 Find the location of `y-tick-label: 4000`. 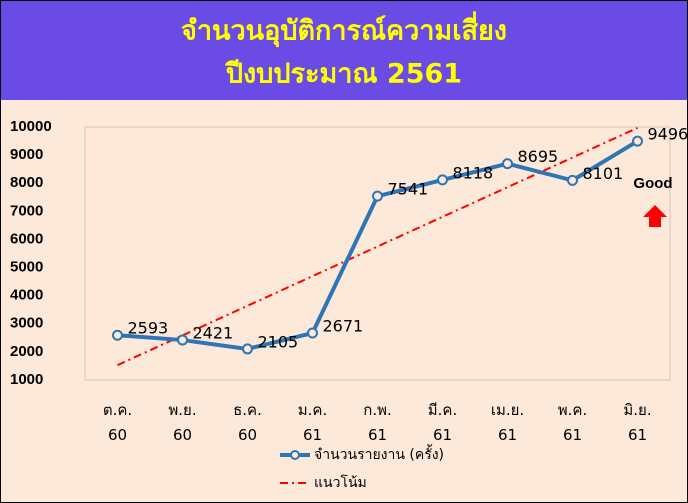

y-tick-label: 4000 is located at coordinates (26, 295).